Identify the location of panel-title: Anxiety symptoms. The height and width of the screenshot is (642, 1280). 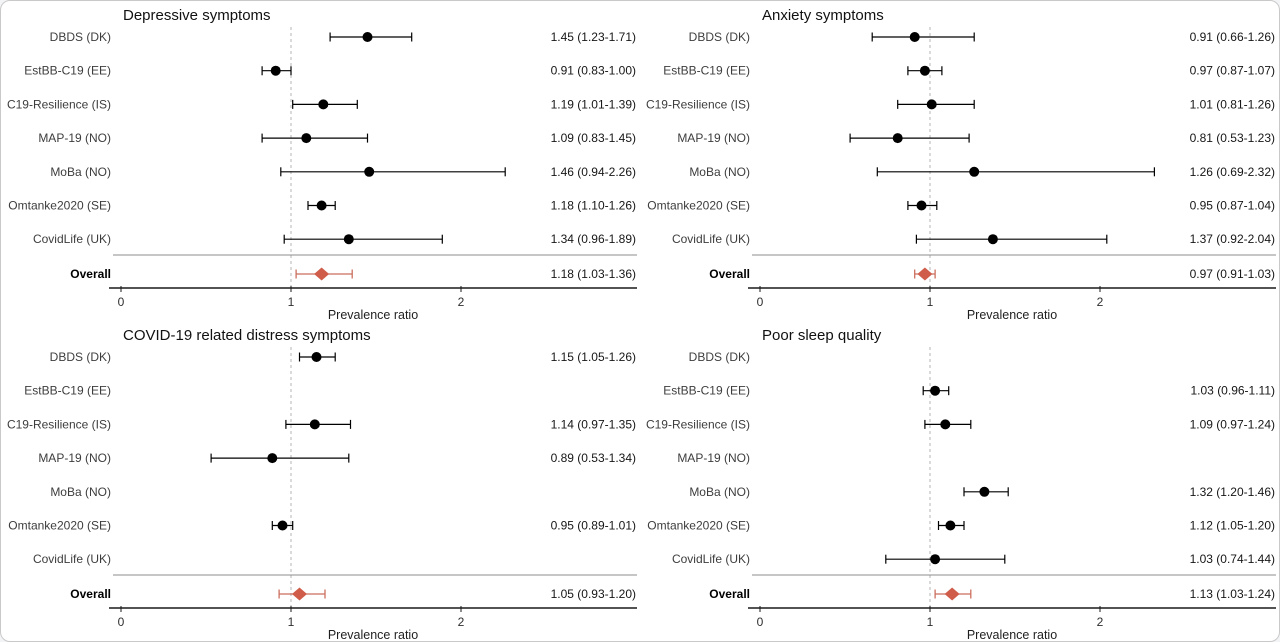
(823, 15).